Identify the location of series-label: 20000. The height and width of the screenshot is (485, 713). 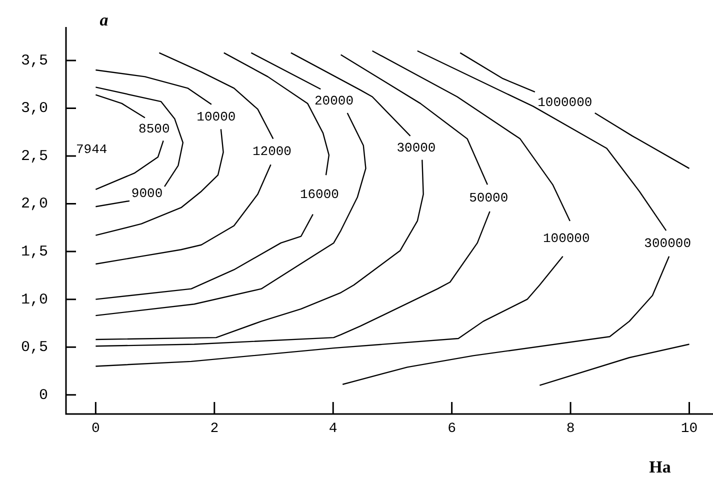
(334, 100).